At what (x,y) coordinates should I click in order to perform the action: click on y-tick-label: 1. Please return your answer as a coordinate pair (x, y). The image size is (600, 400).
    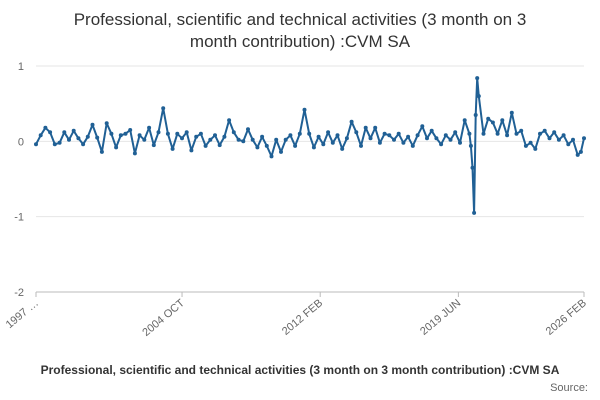
    Looking at the image, I should click on (21, 67).